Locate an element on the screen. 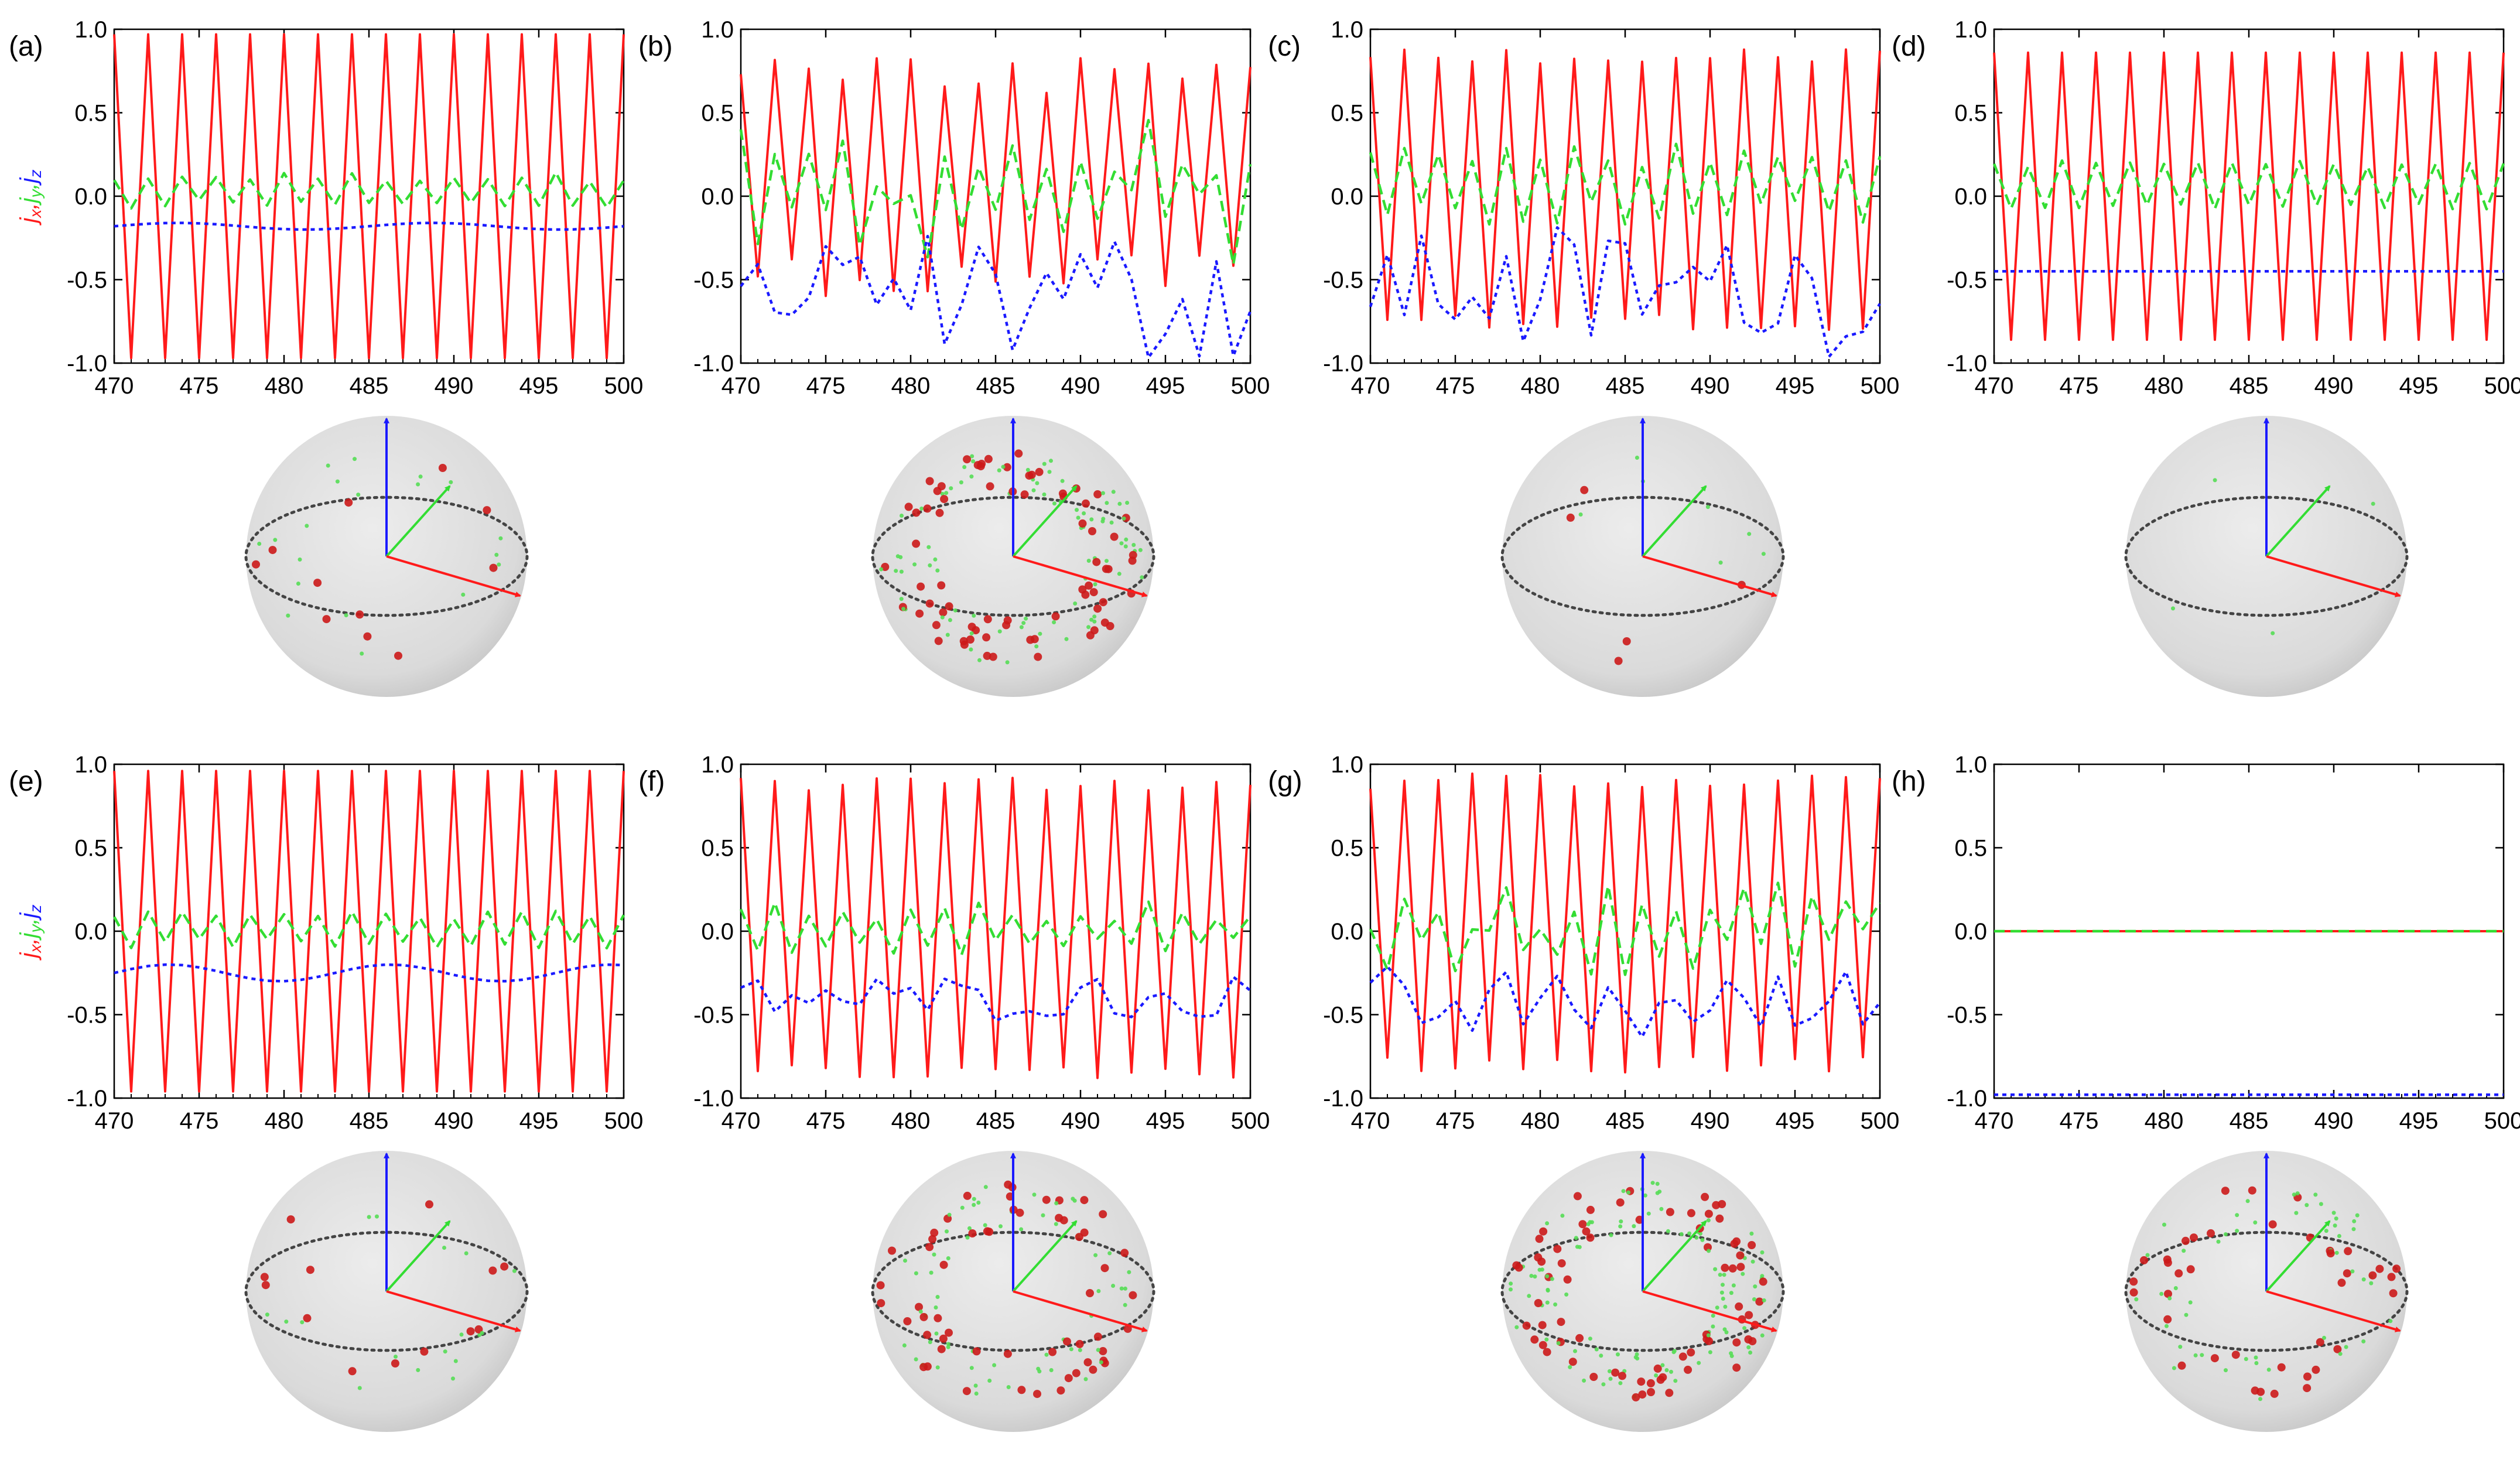 This screenshot has height=1470, width=2520. panel-label: (c) is located at coordinates (1285, 46).